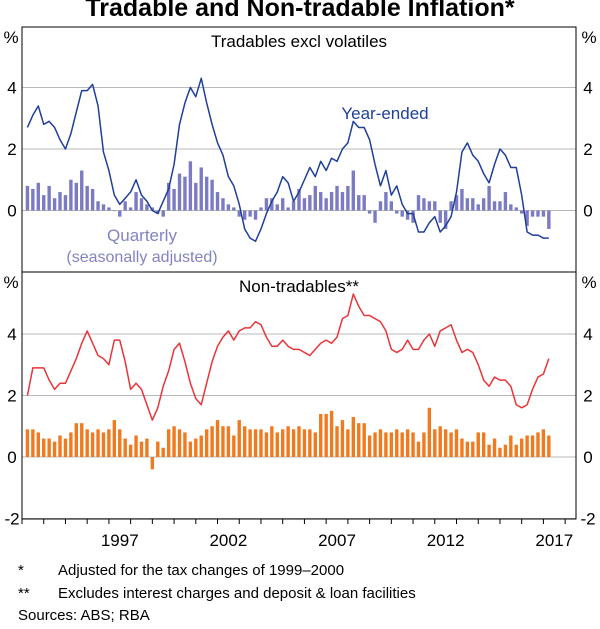 The image size is (600, 629). Describe the element at coordinates (384, 113) in the screenshot. I see `year-ended-label: Year-ended` at that location.